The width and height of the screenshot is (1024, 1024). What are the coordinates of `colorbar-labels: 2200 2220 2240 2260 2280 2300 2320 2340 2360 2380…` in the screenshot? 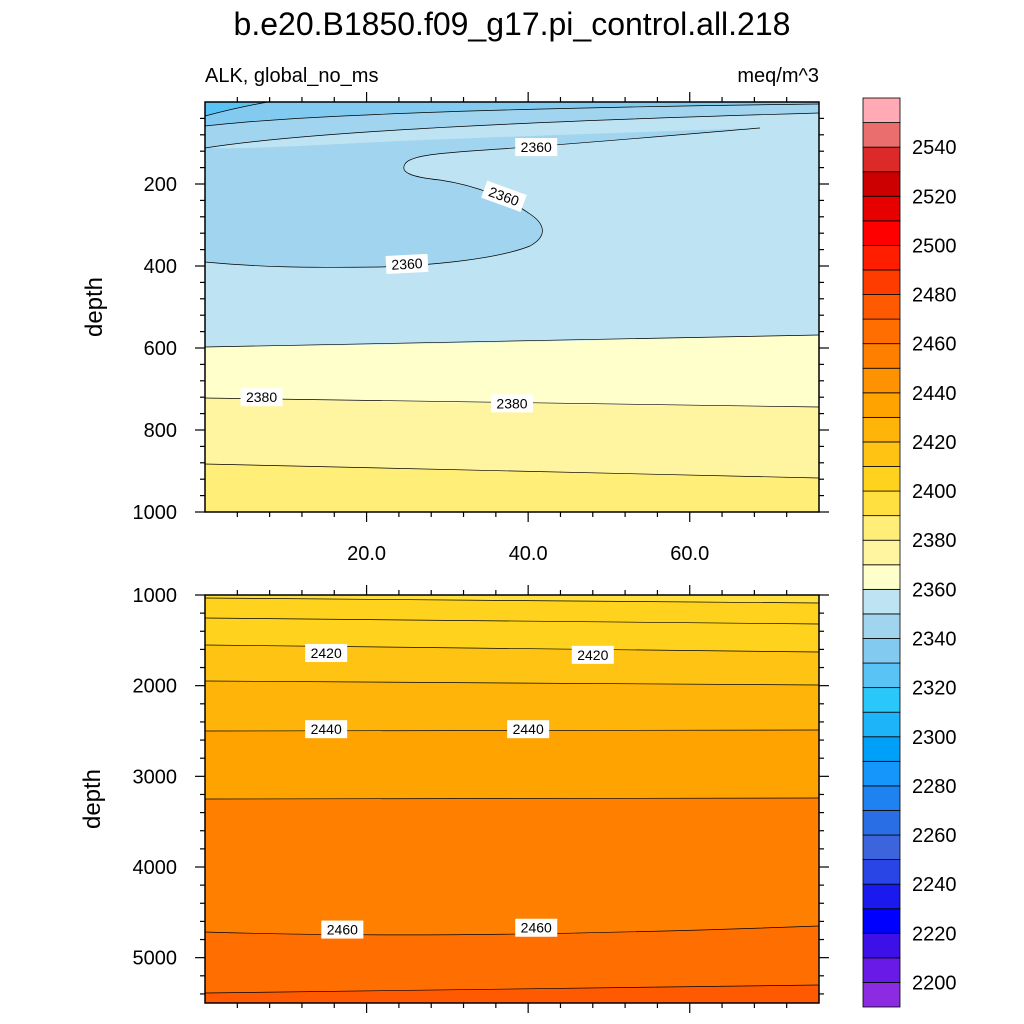 It's located at (934, 565).